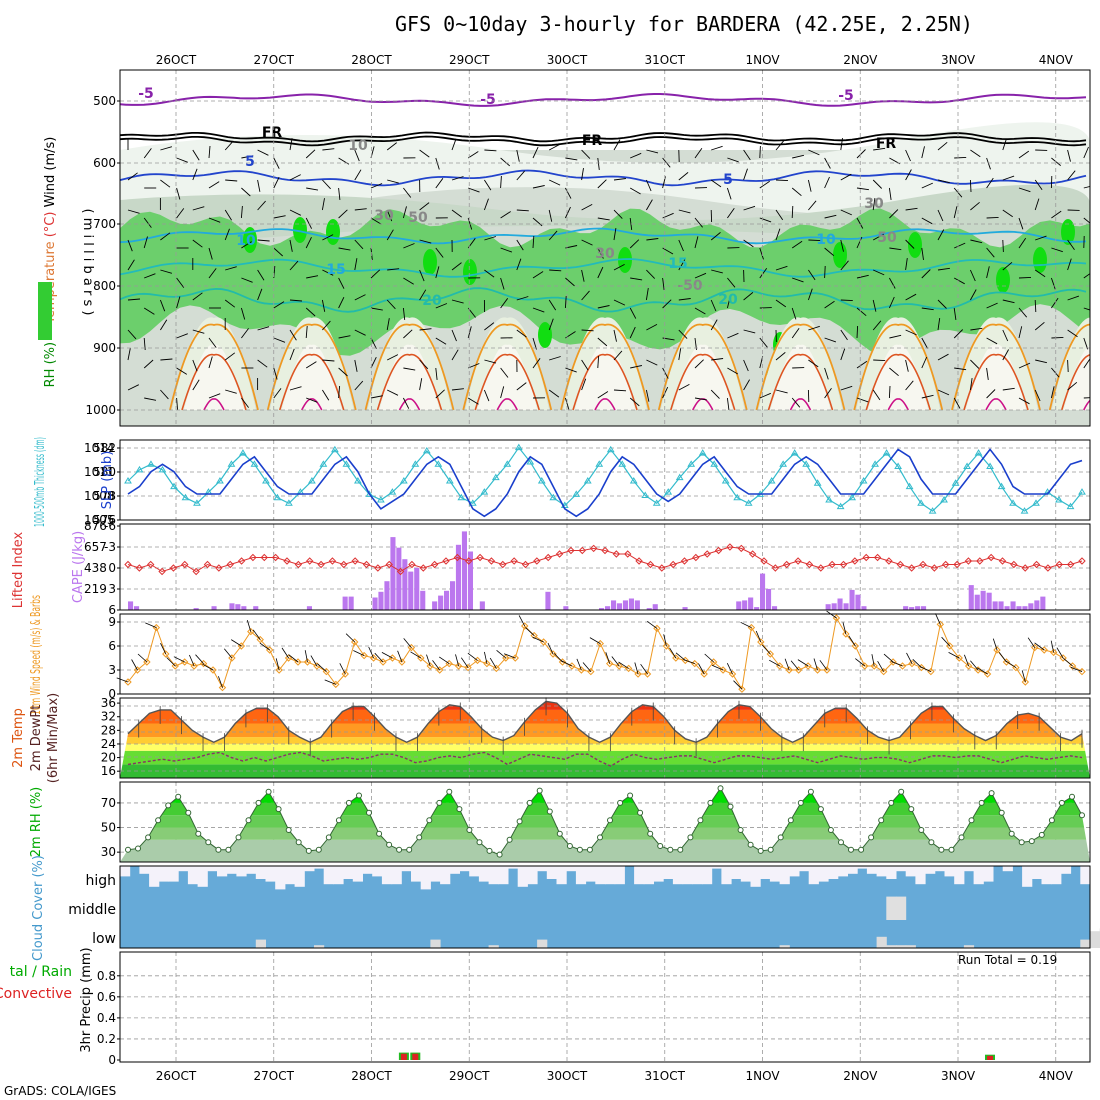 The height and width of the screenshot is (1100, 1100). I want to click on y-tick-label: 3, so click(112, 670).